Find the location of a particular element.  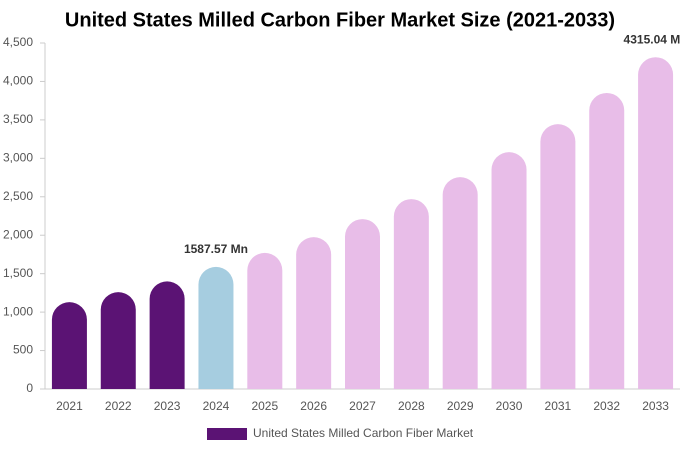

x-tick-label: 2033 is located at coordinates (655, 406).